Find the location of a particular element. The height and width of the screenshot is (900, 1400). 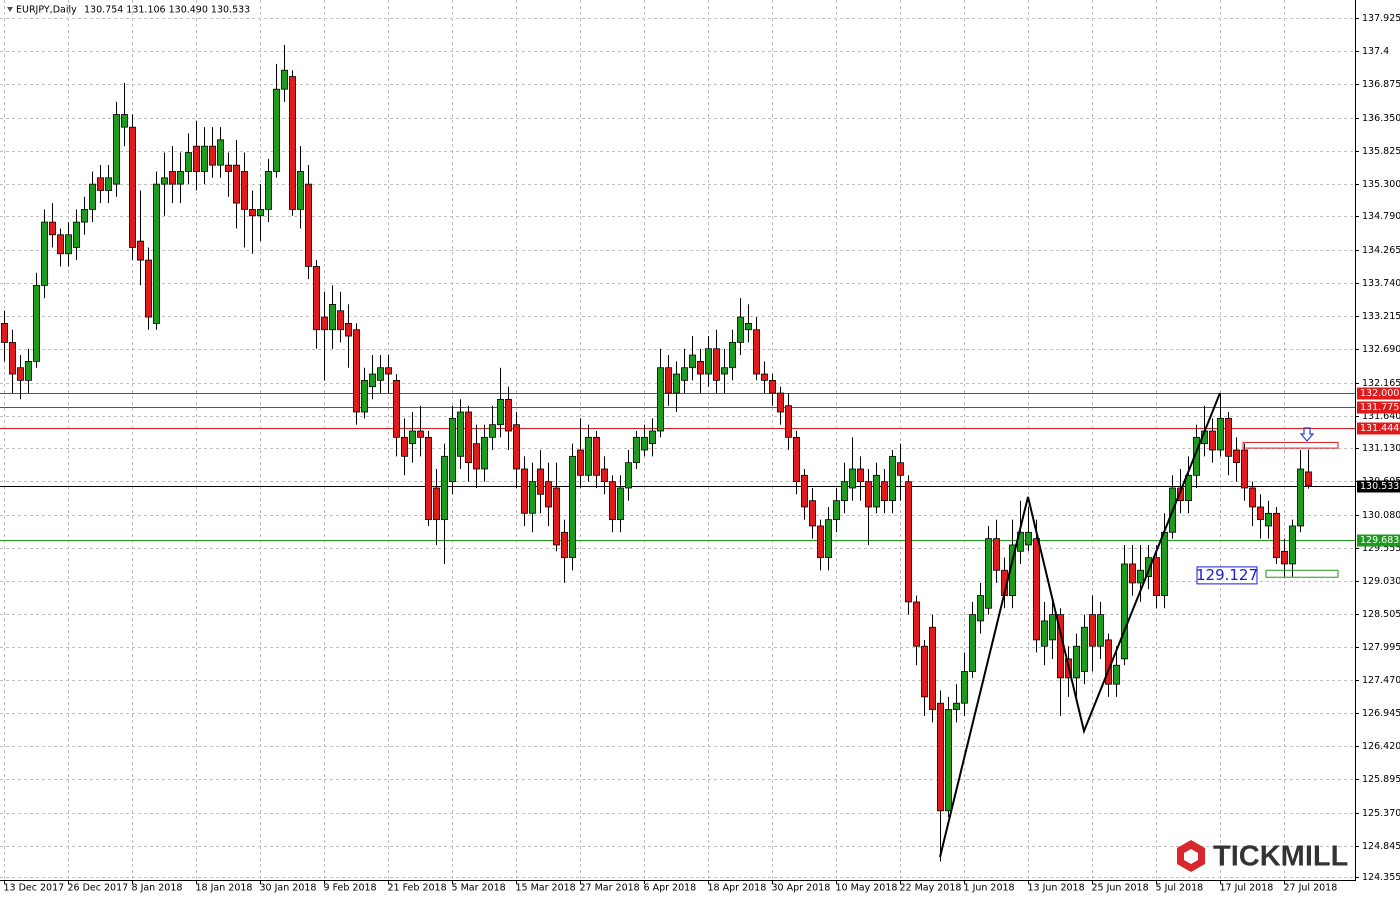

x-tick-label: 21 Feb 2018 is located at coordinates (417, 888).